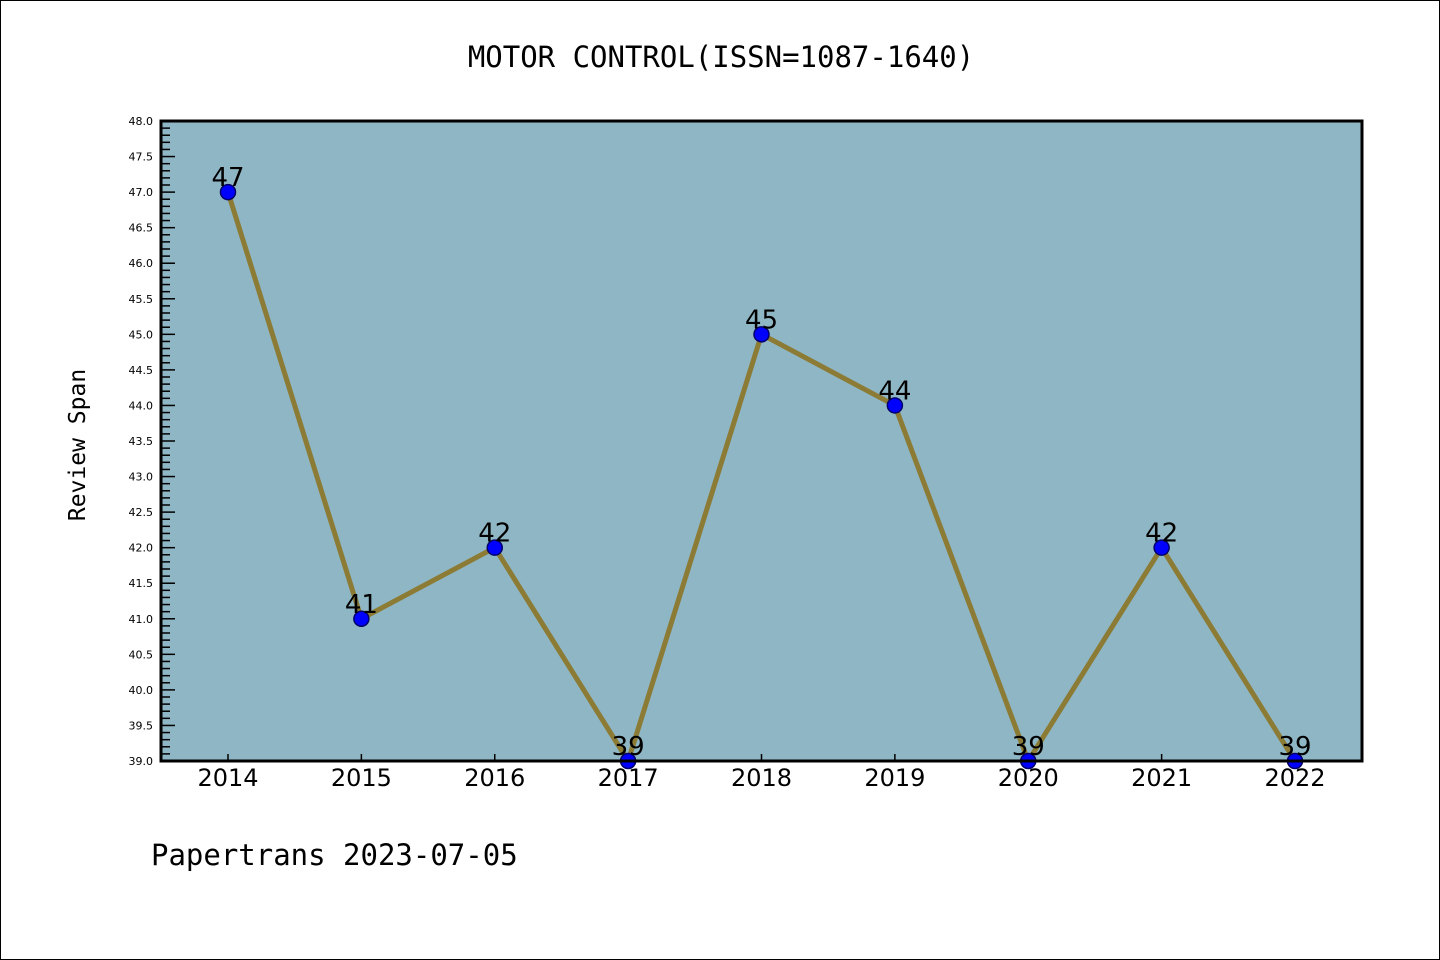  Describe the element at coordinates (894, 778) in the screenshot. I see `x-tick-label: 2019` at that location.